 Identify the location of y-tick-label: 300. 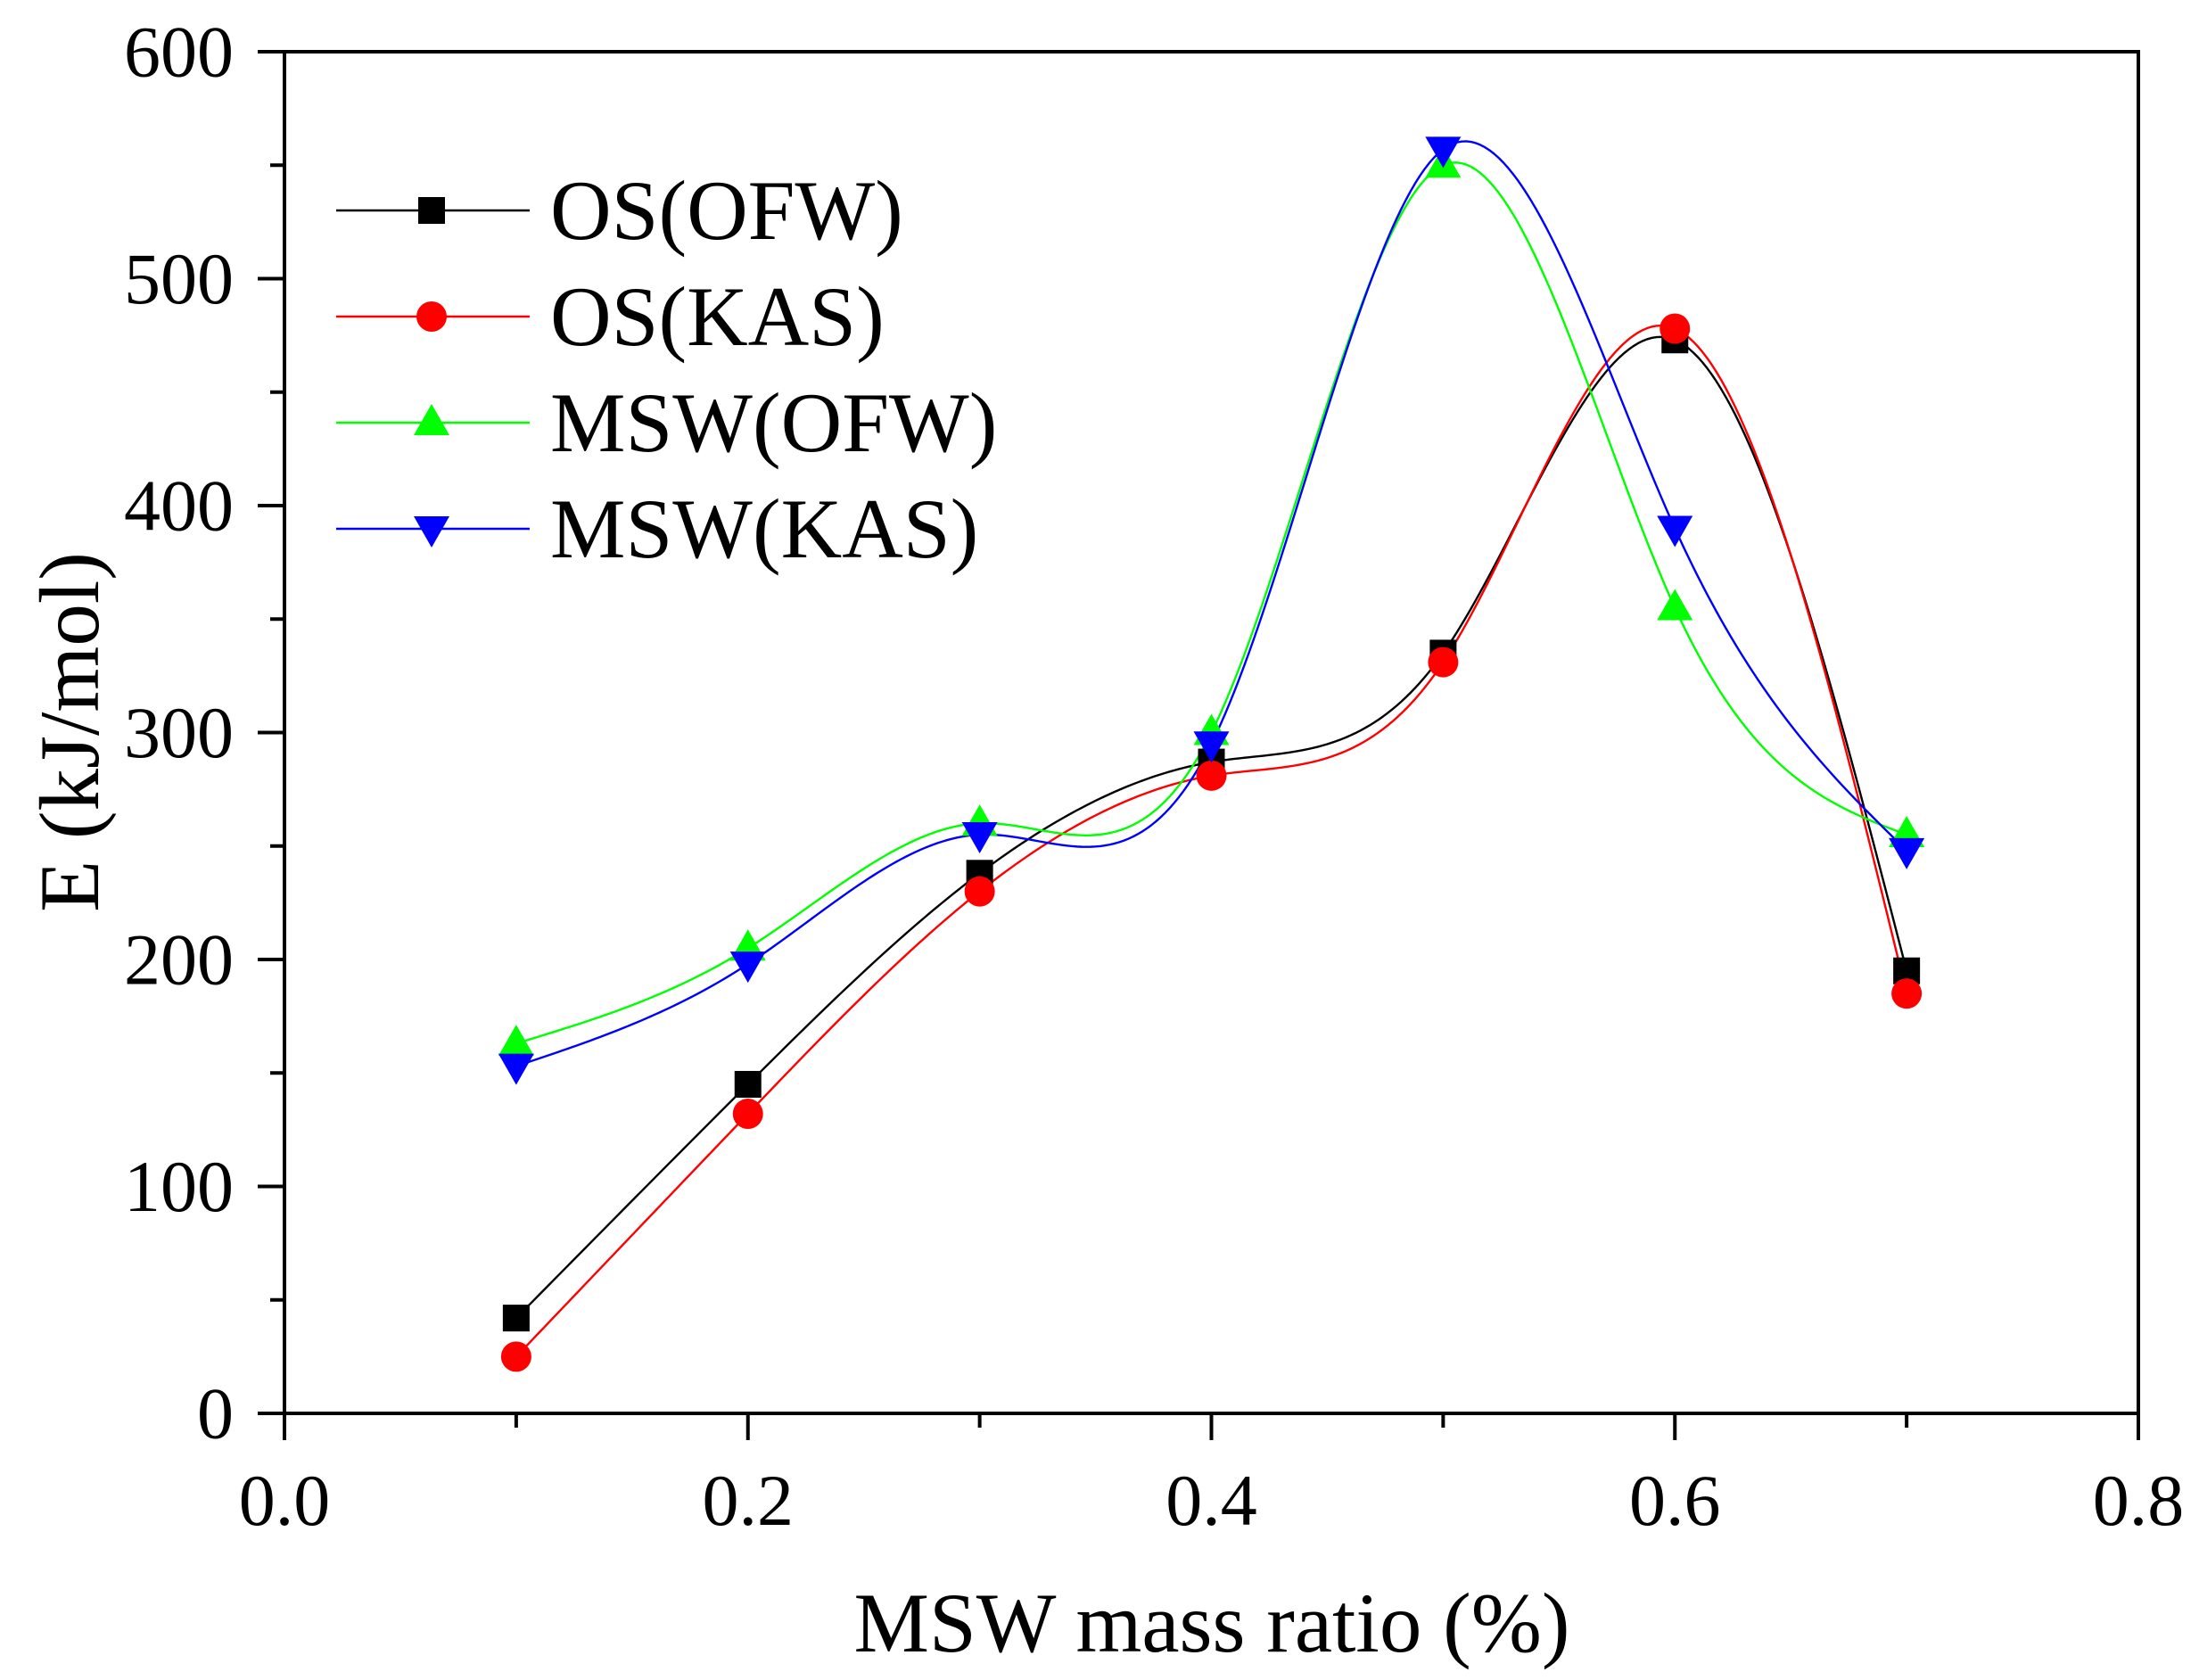
(179, 732).